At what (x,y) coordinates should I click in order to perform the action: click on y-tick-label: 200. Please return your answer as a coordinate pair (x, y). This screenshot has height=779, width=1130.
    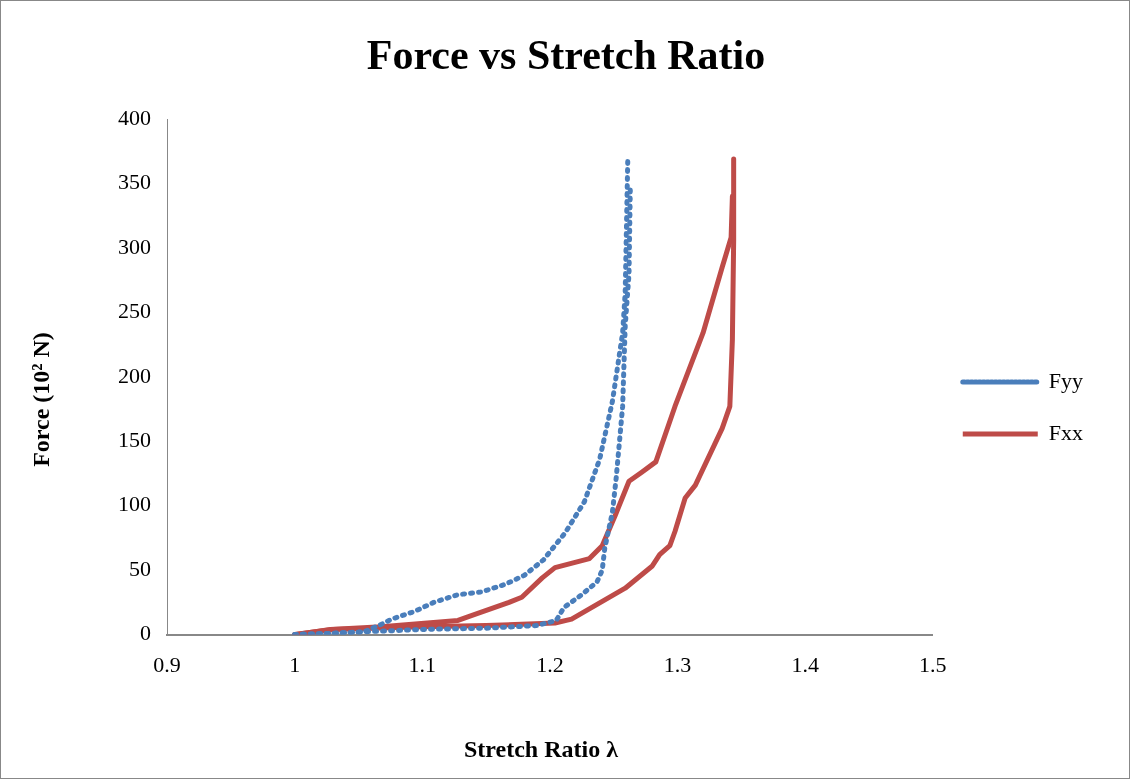
    Looking at the image, I should click on (134, 375).